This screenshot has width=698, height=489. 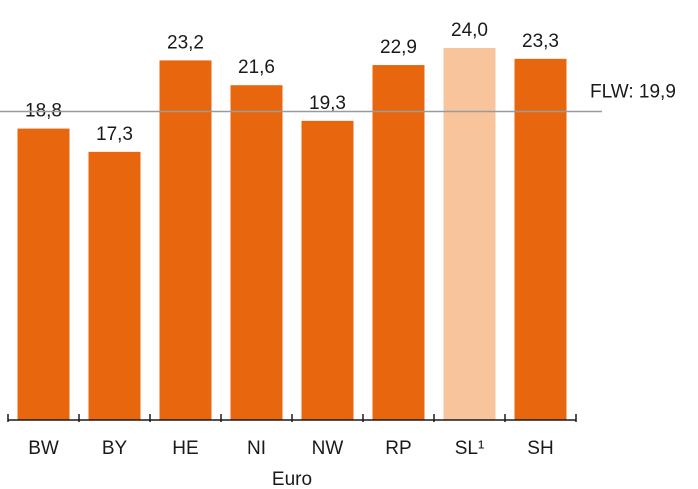 What do you see at coordinates (256, 448) in the screenshot?
I see `x-tick-label: NI` at bounding box center [256, 448].